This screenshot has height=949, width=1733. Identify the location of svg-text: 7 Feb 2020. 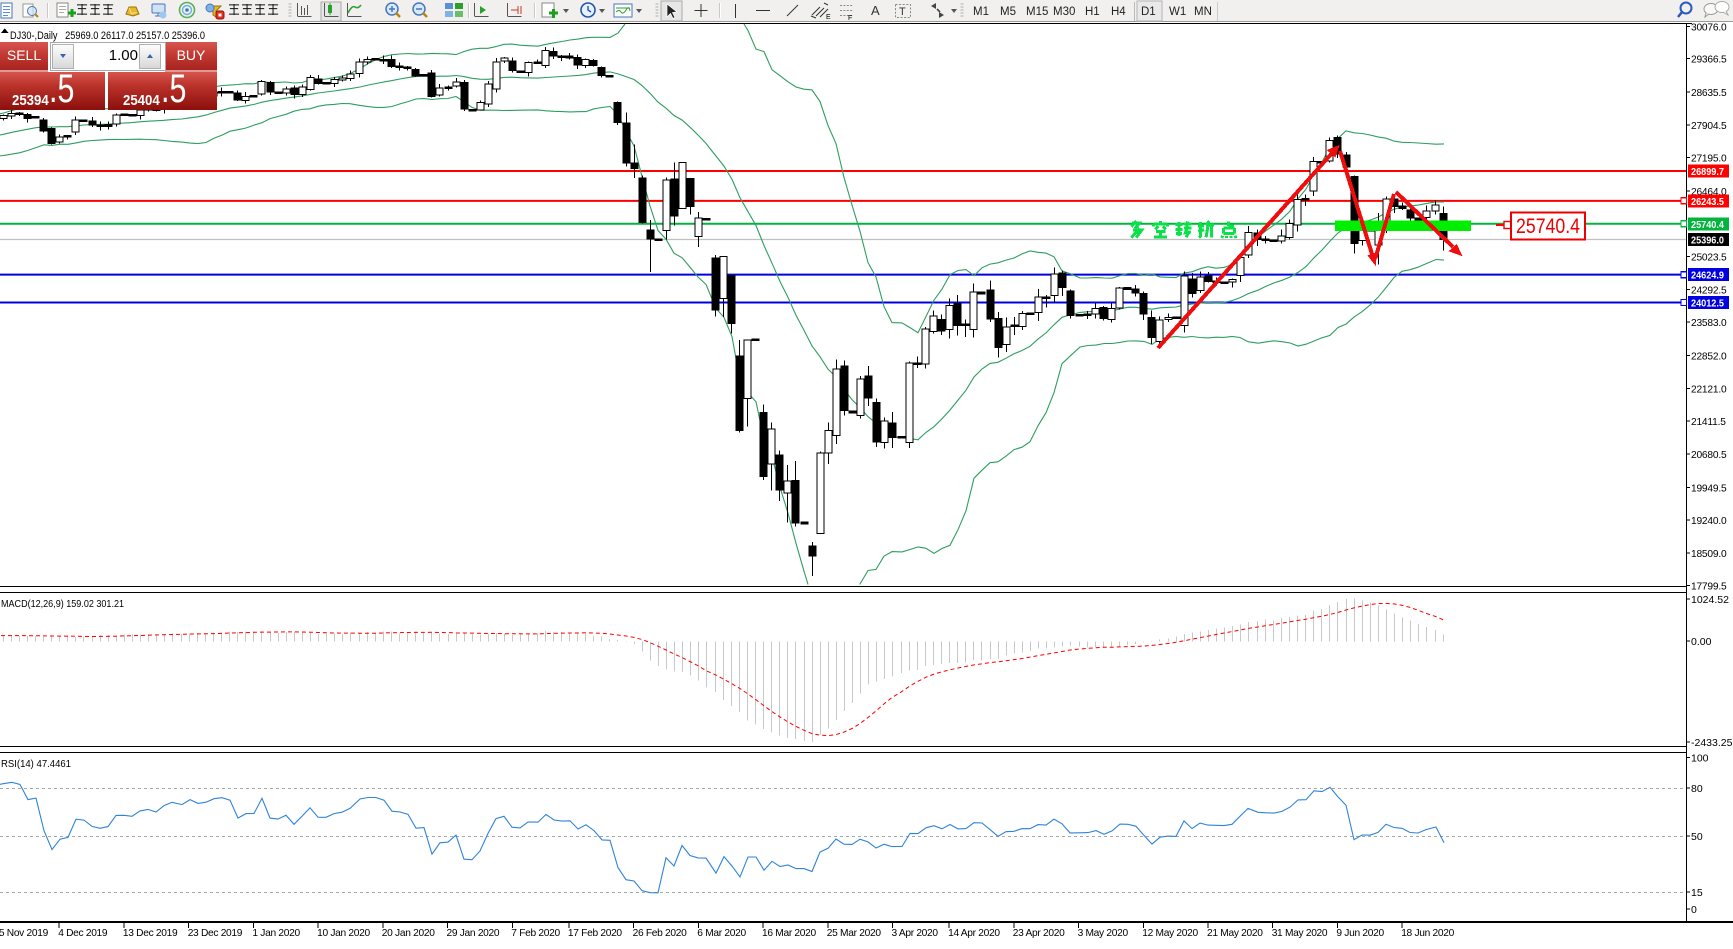
(535, 933).